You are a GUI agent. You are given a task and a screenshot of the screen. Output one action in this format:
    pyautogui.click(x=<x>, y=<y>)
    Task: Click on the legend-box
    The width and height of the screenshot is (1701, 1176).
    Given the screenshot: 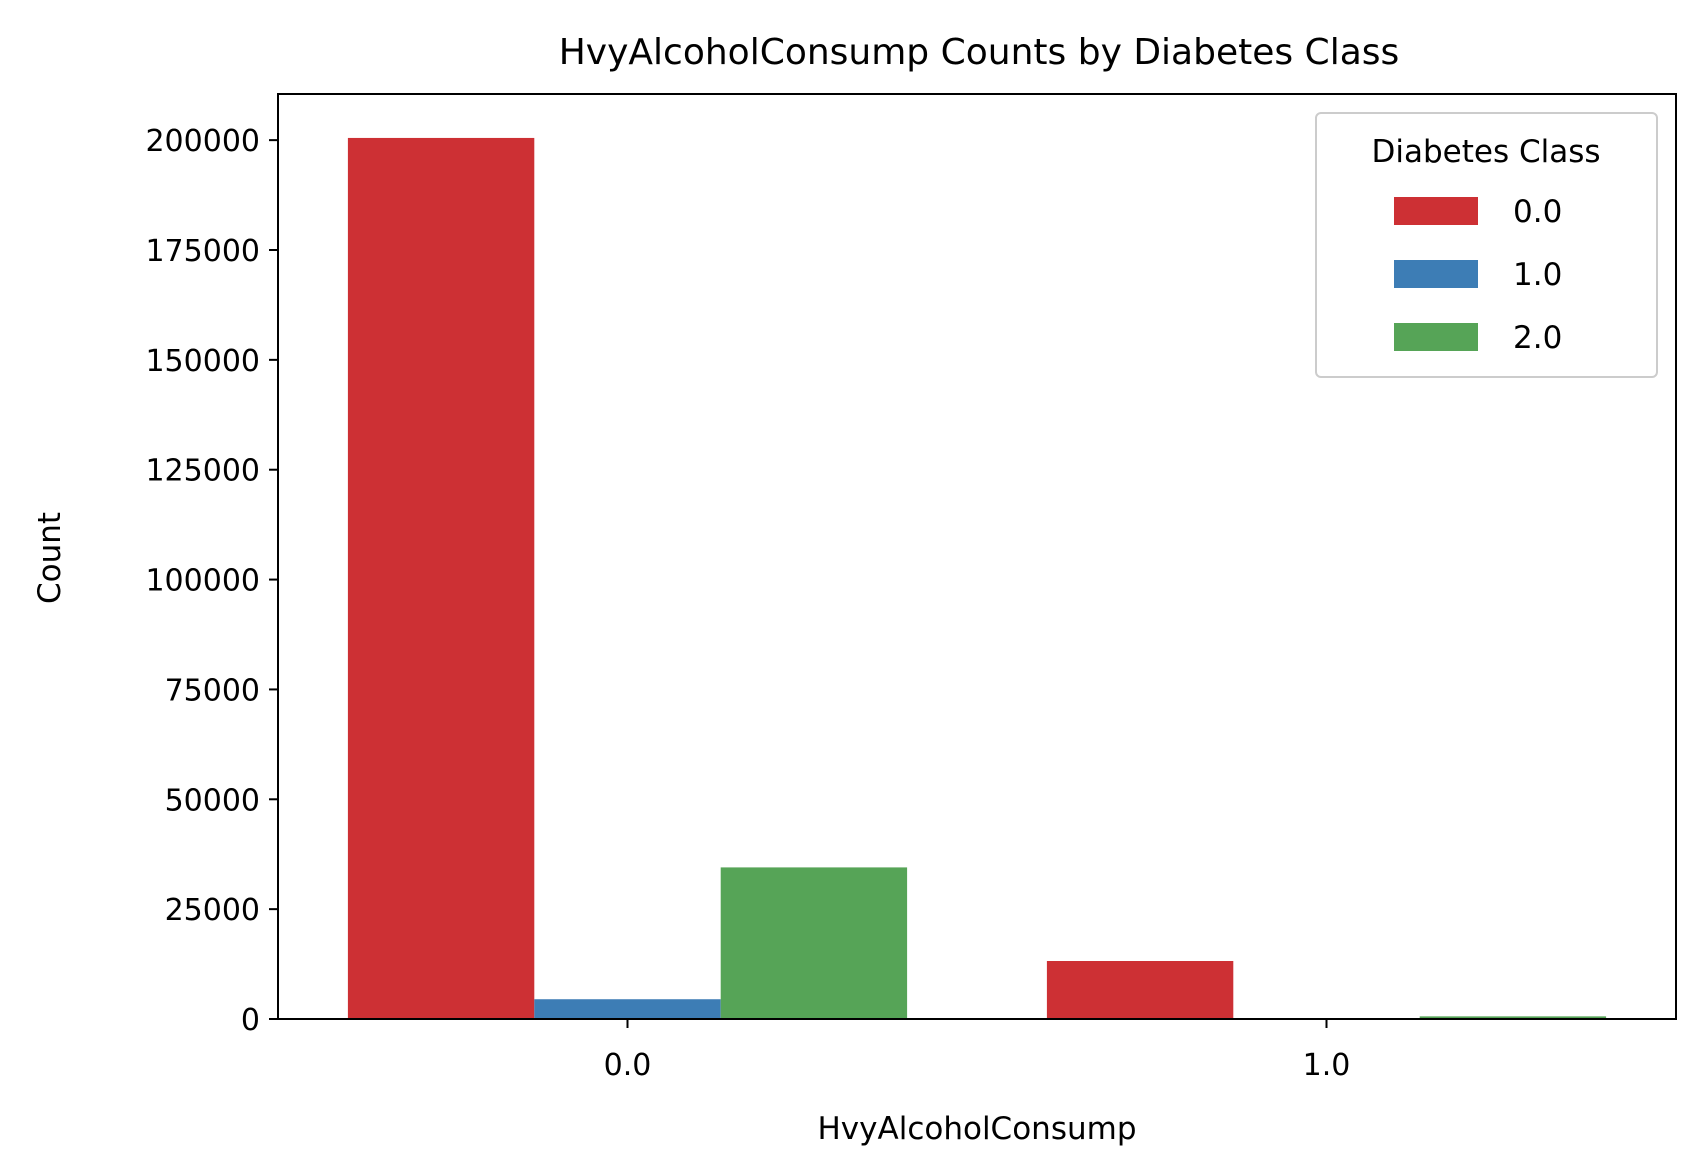 What is the action you would take?
    pyautogui.click(x=1486, y=245)
    